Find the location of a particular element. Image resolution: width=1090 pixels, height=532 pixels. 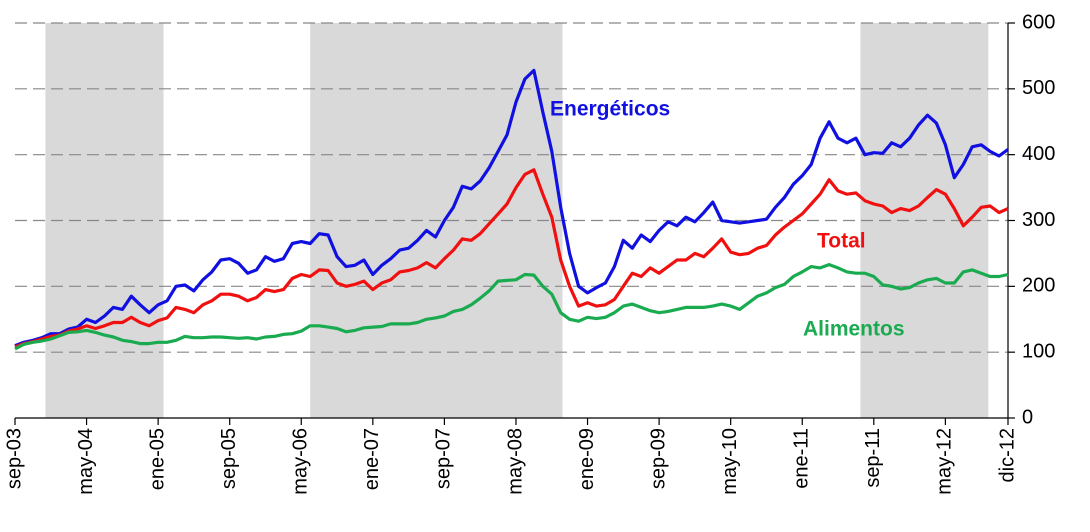

y-tick-label: 300 is located at coordinates (1038, 220).